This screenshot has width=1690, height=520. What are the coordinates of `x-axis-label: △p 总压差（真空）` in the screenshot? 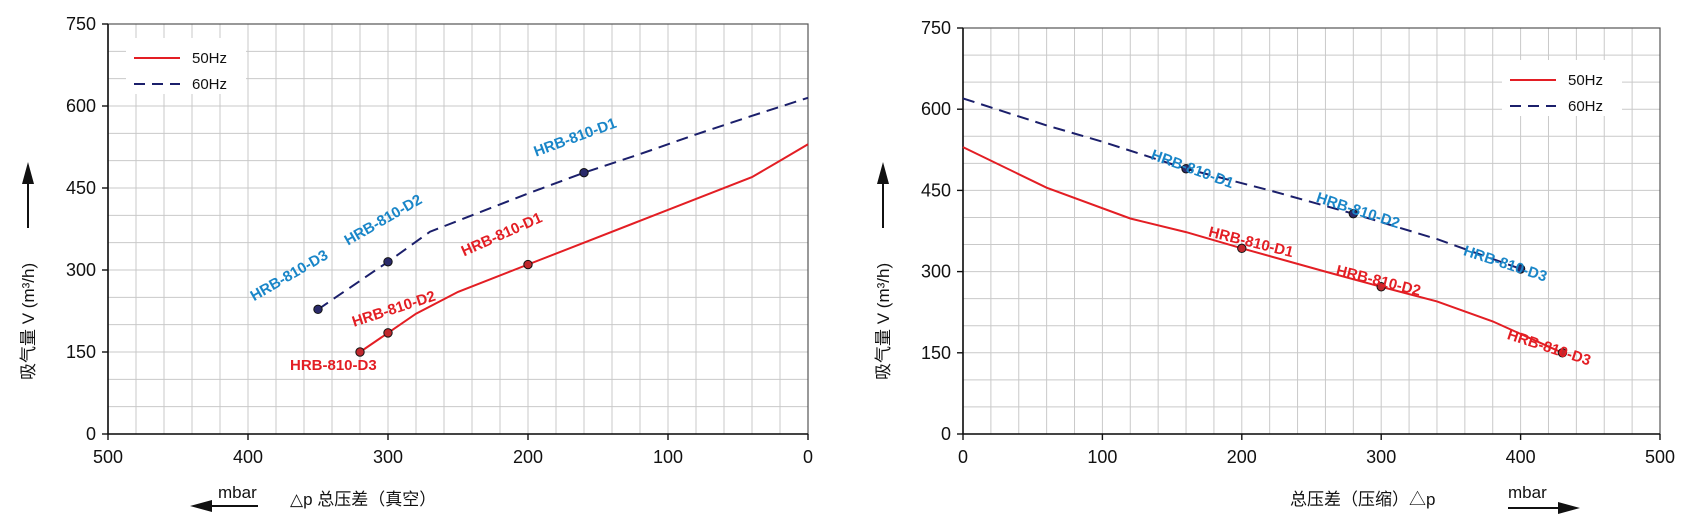 It's located at (363, 499).